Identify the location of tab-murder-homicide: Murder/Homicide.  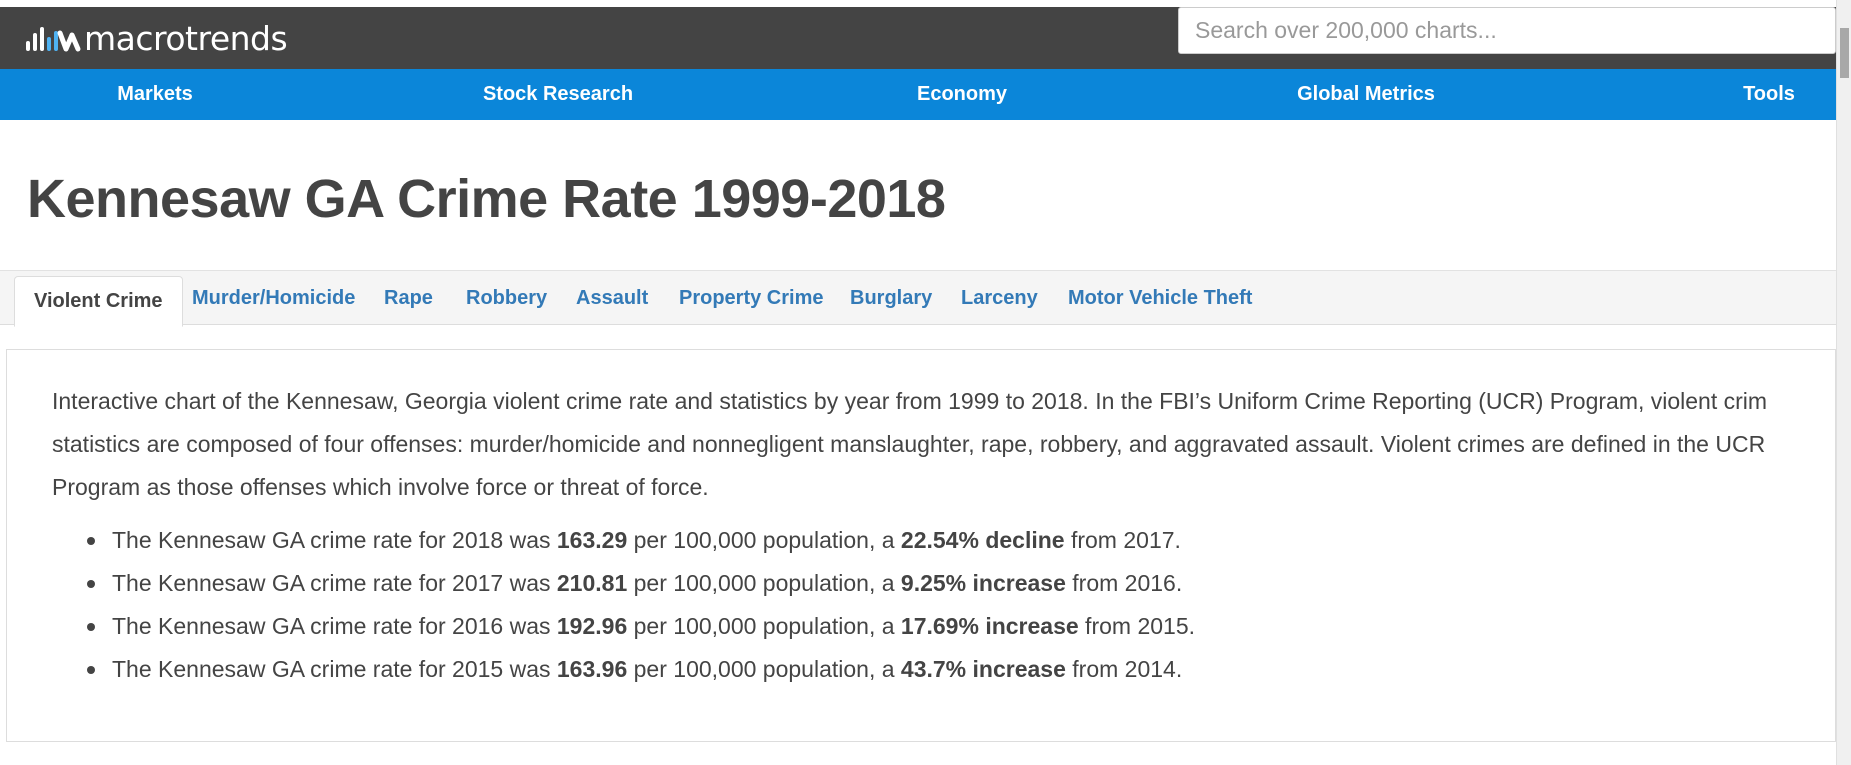
(274, 298).